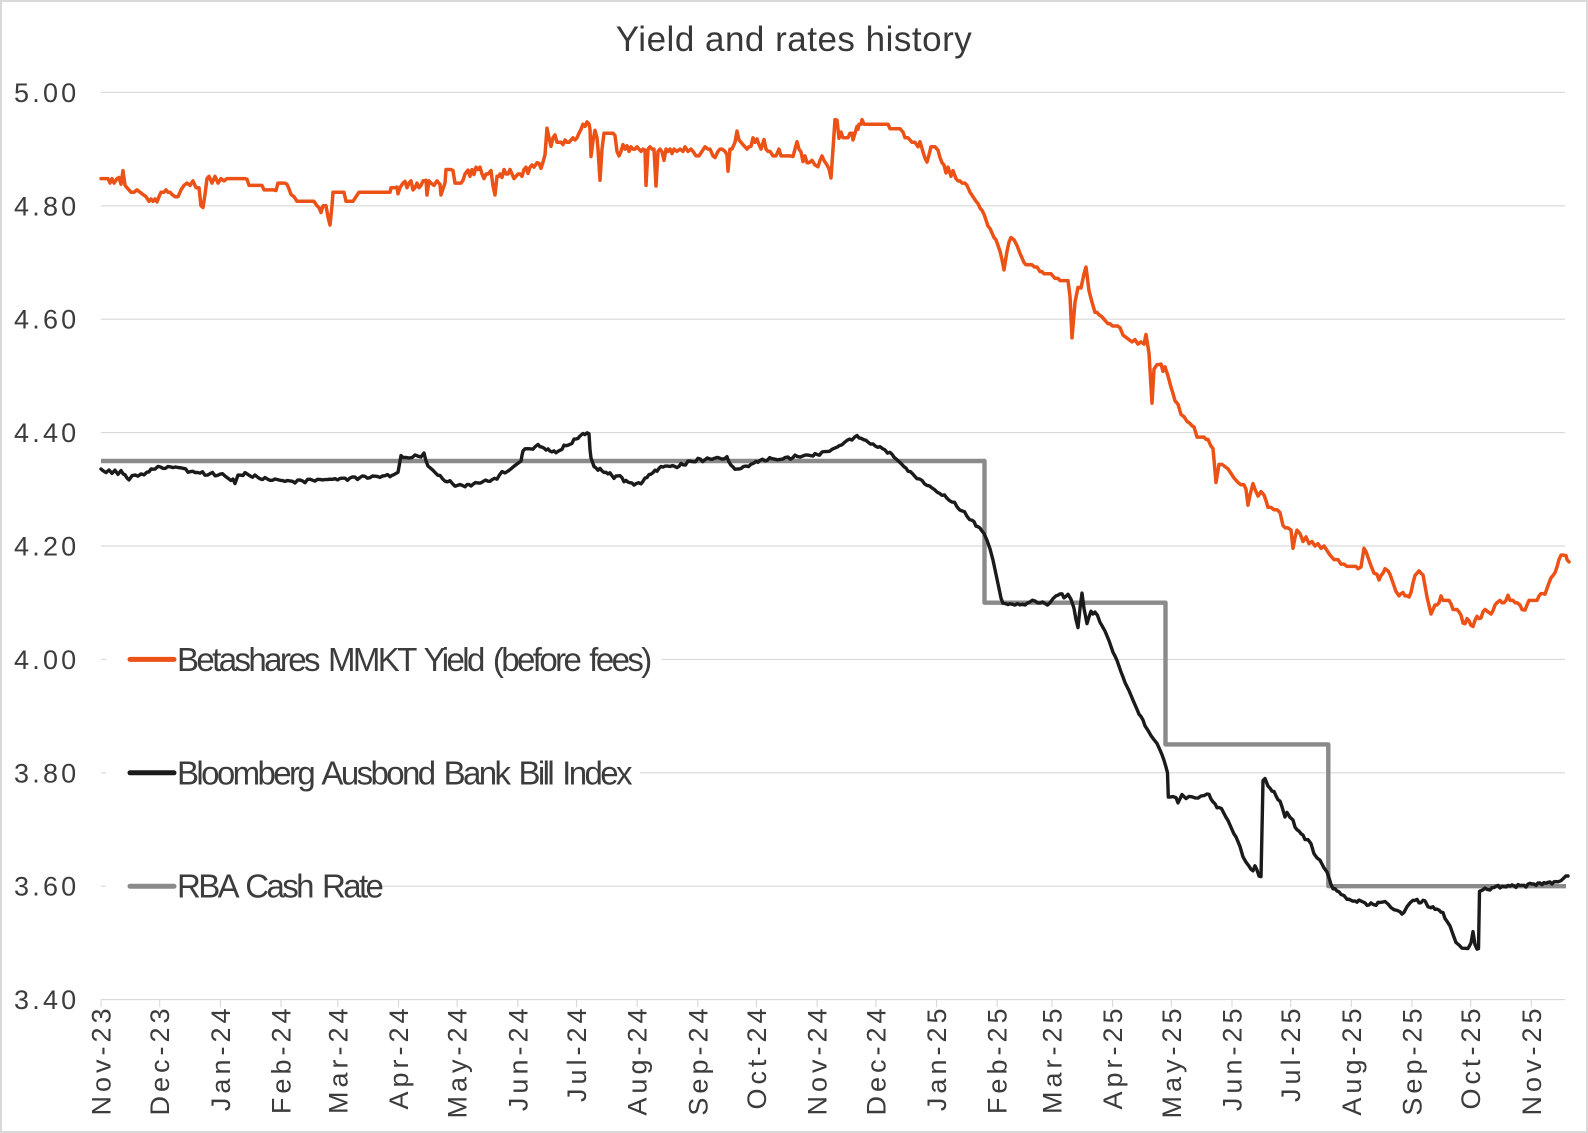  I want to click on svg-text: 4.80, so click(46, 206).